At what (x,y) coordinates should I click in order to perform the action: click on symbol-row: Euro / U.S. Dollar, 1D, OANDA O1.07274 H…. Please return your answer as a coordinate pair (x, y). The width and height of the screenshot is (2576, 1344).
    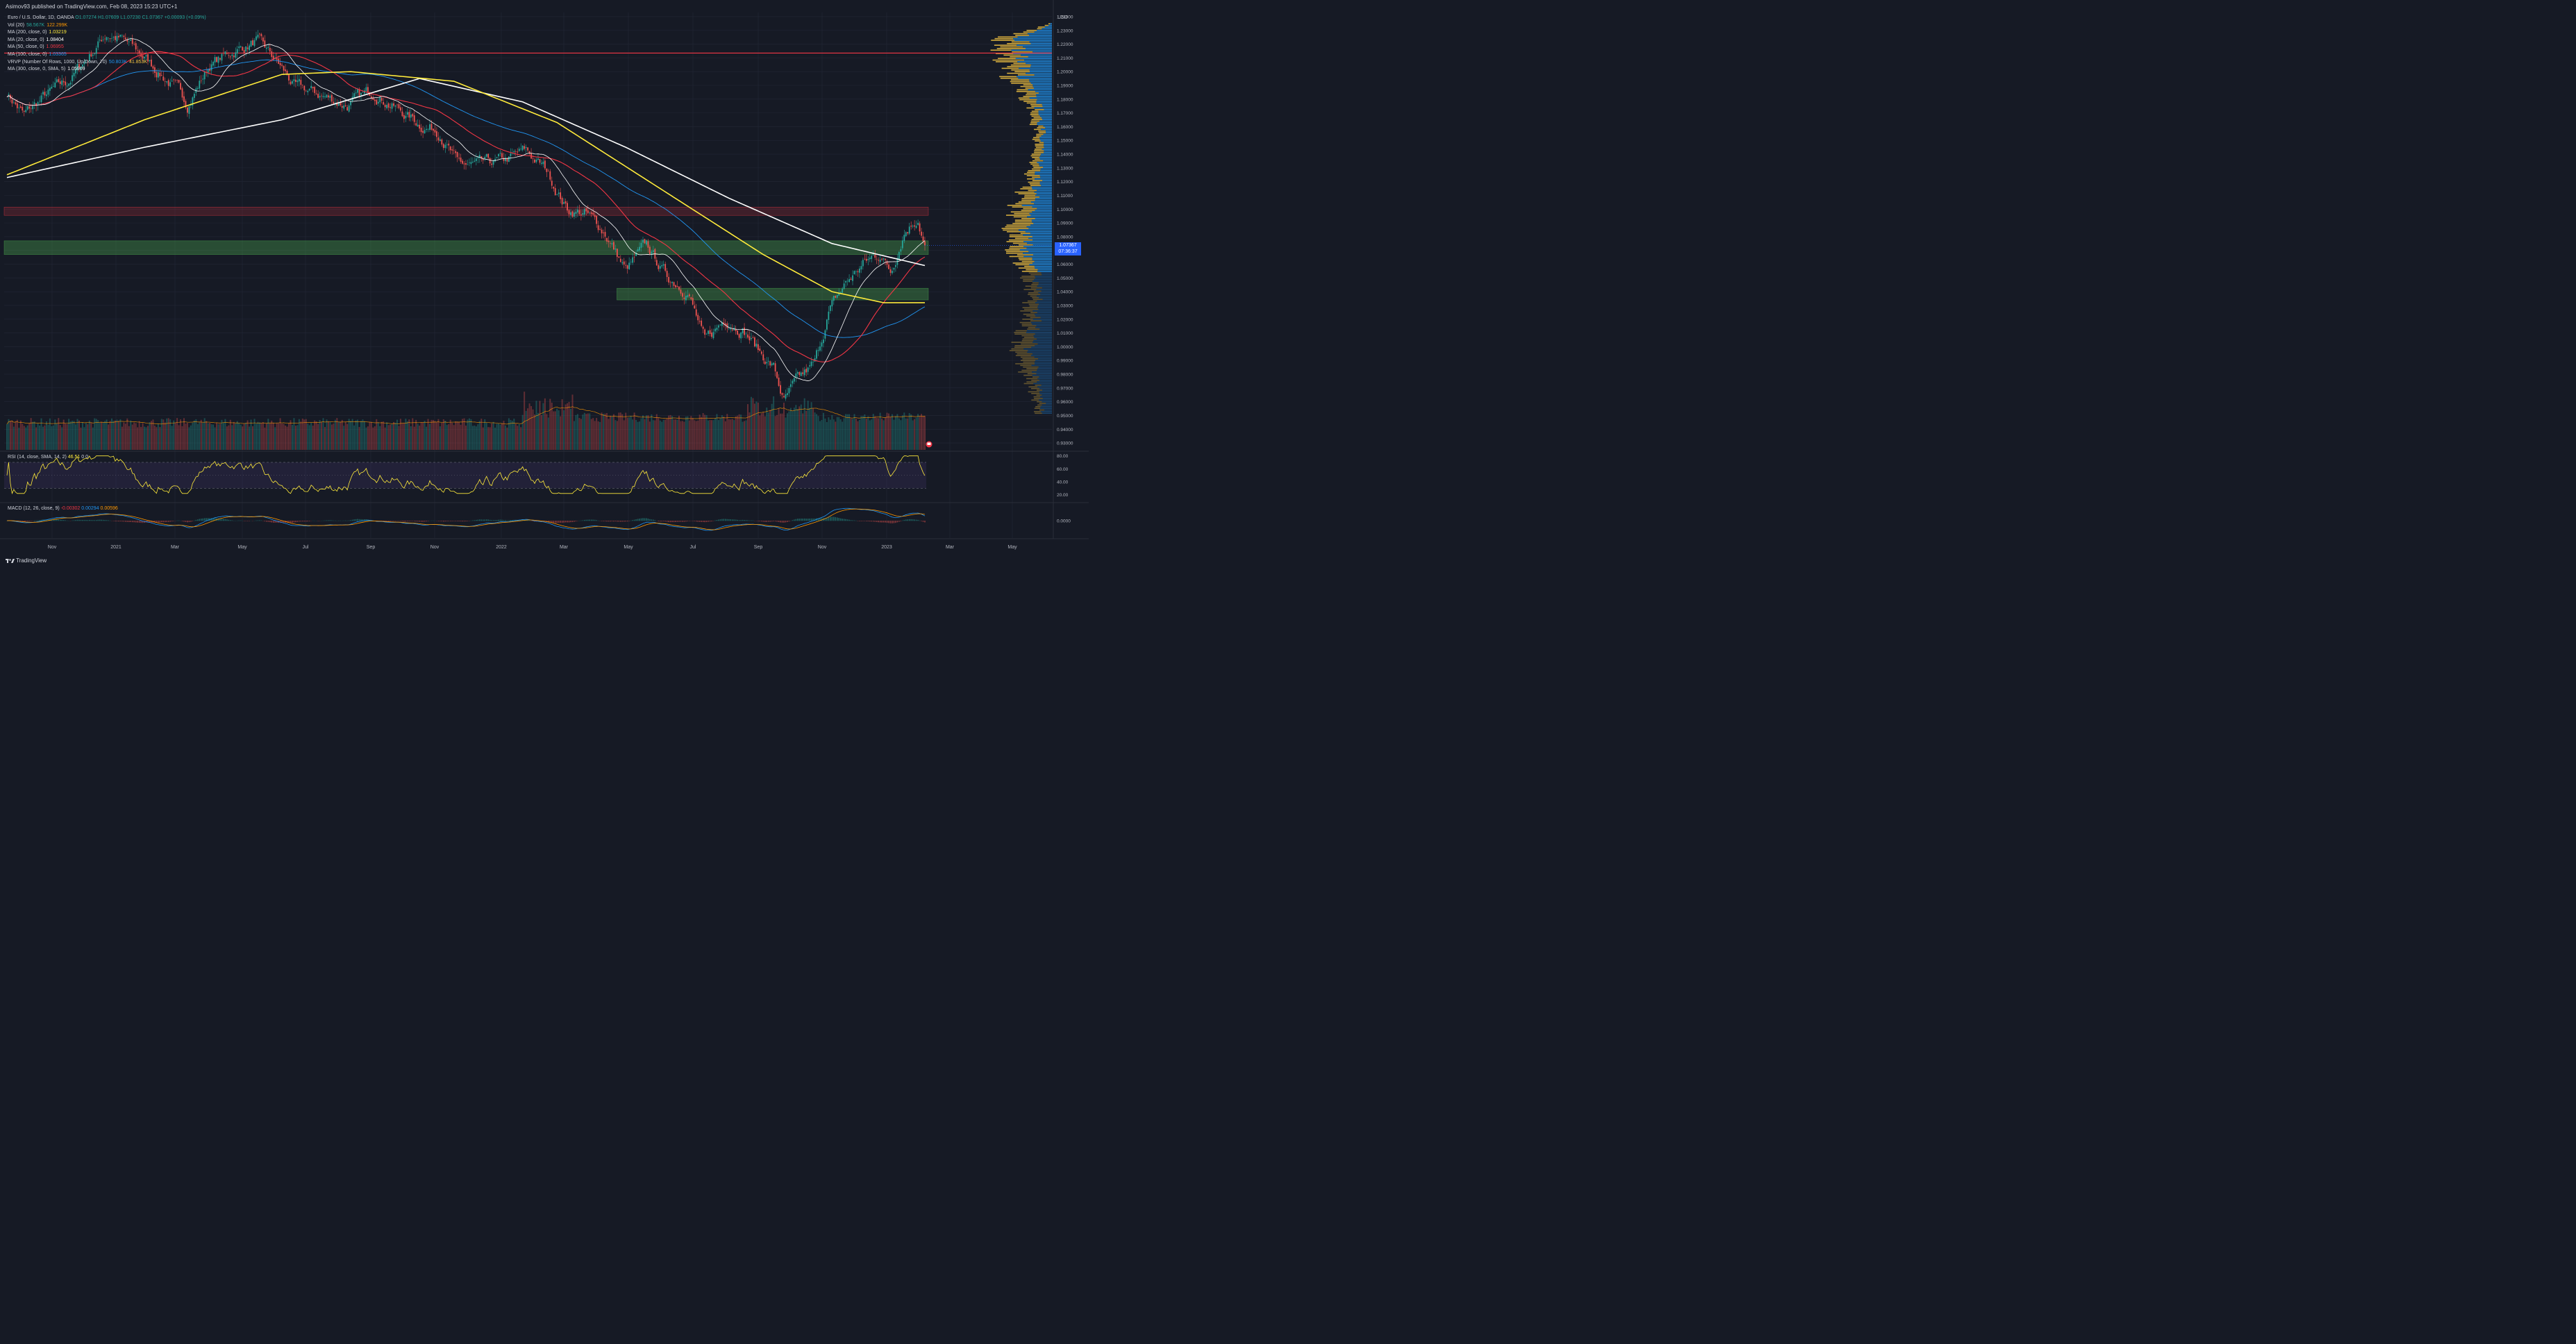
    Looking at the image, I should click on (107, 18).